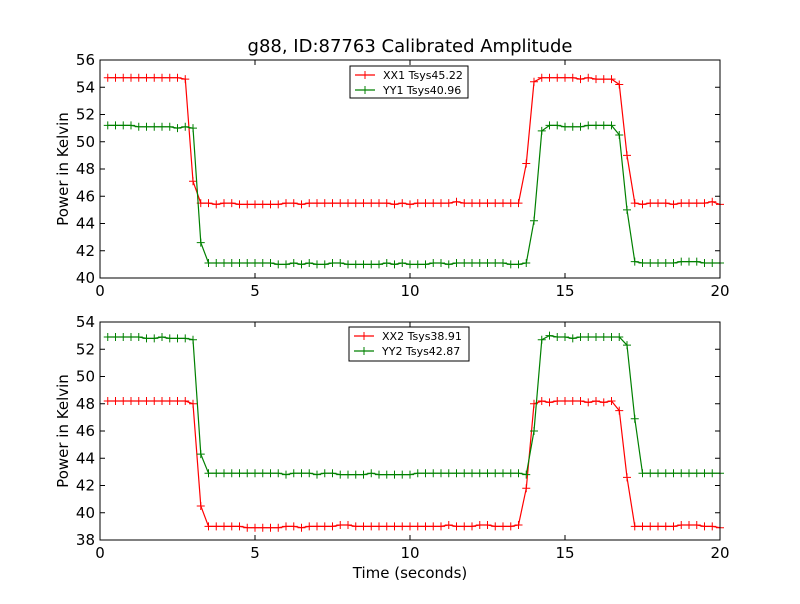 The width and height of the screenshot is (800, 604). I want to click on legend-label: XX1 Tsys45.22, so click(423, 75).